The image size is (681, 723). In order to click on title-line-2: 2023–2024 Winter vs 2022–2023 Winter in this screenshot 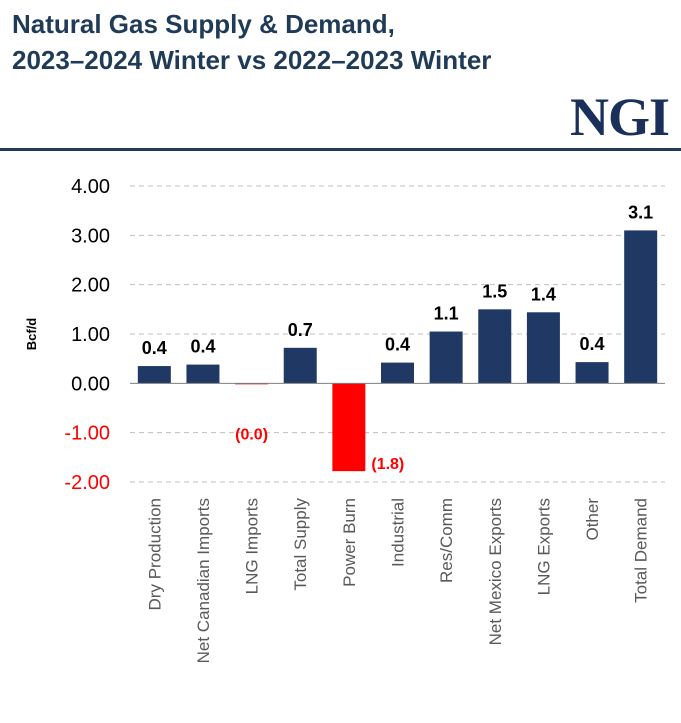, I will do `click(252, 60)`.